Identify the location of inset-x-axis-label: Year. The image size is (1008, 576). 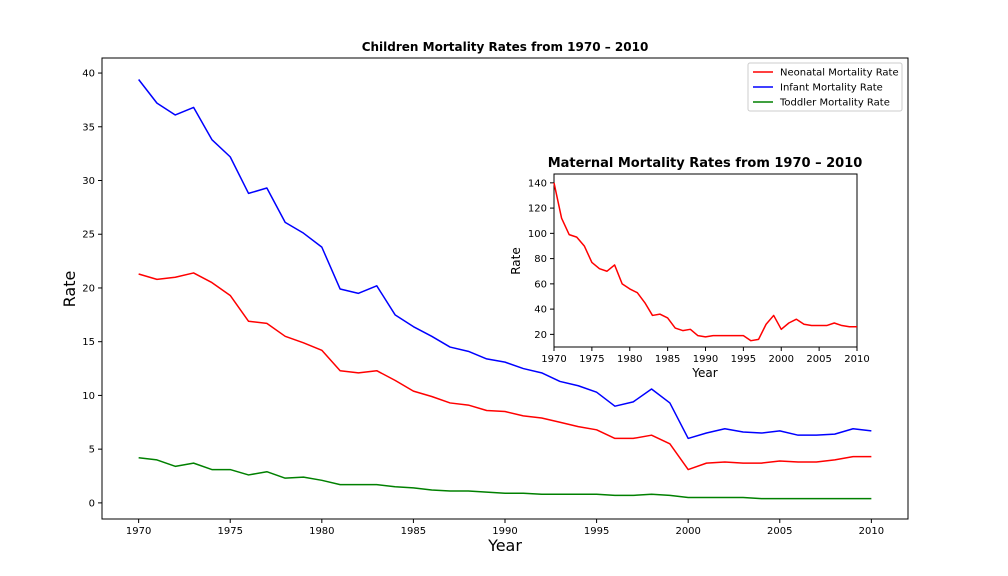
(704, 373).